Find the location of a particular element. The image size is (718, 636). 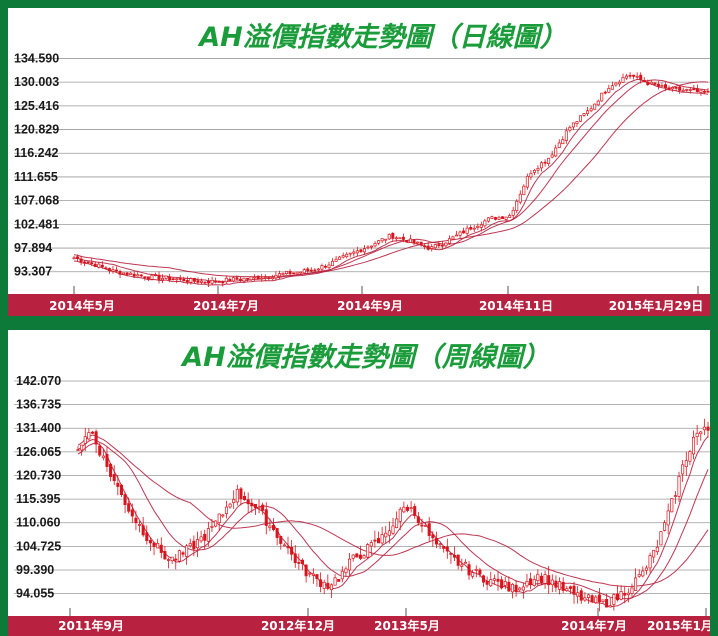

x-tick-label: 2014年7月 is located at coordinates (594, 625).